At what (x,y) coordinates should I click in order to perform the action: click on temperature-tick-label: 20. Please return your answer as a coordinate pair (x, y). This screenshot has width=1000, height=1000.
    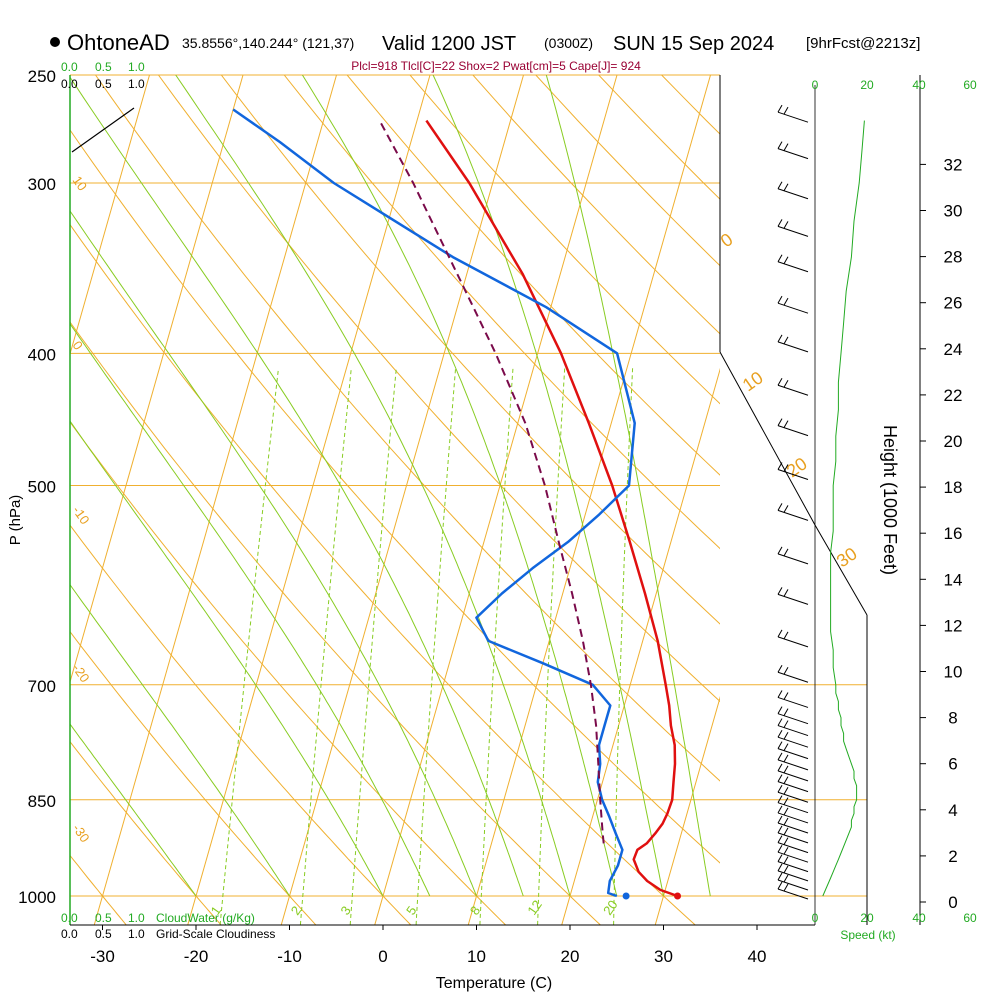
    Looking at the image, I should click on (570, 956).